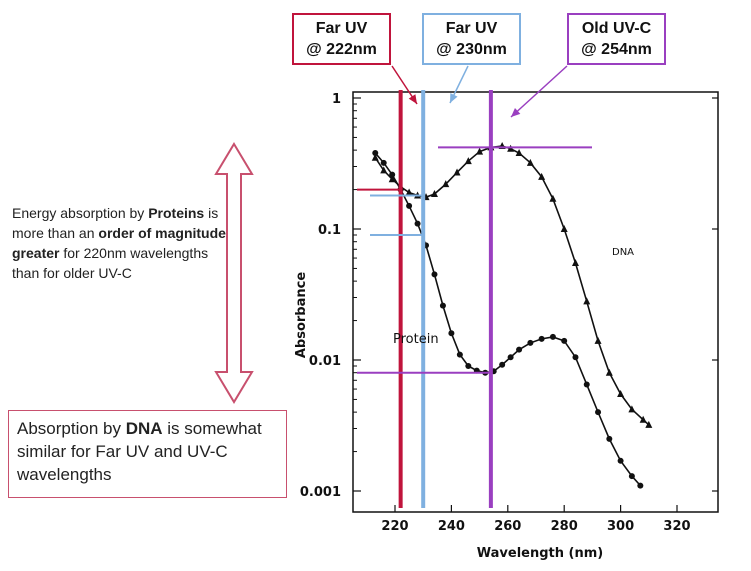  What do you see at coordinates (80, 213) in the screenshot?
I see `note-proteins-part1: Energy absorption by` at bounding box center [80, 213].